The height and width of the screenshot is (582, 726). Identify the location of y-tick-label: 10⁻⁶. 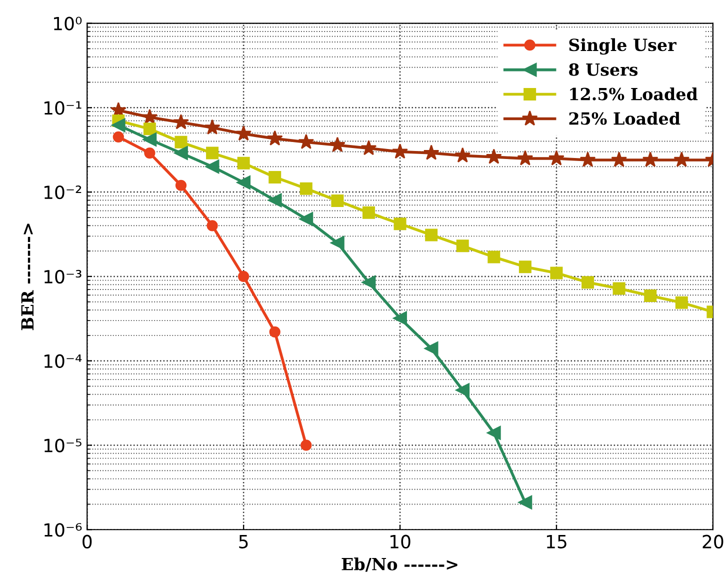
(63, 530).